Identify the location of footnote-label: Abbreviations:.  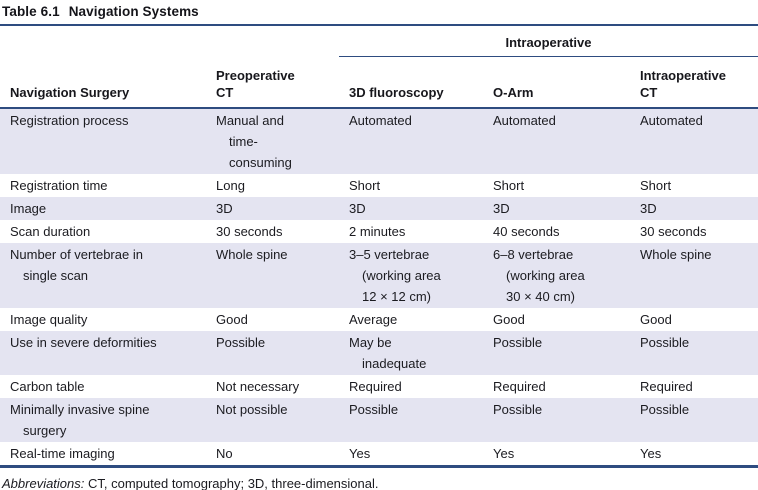
(43, 483).